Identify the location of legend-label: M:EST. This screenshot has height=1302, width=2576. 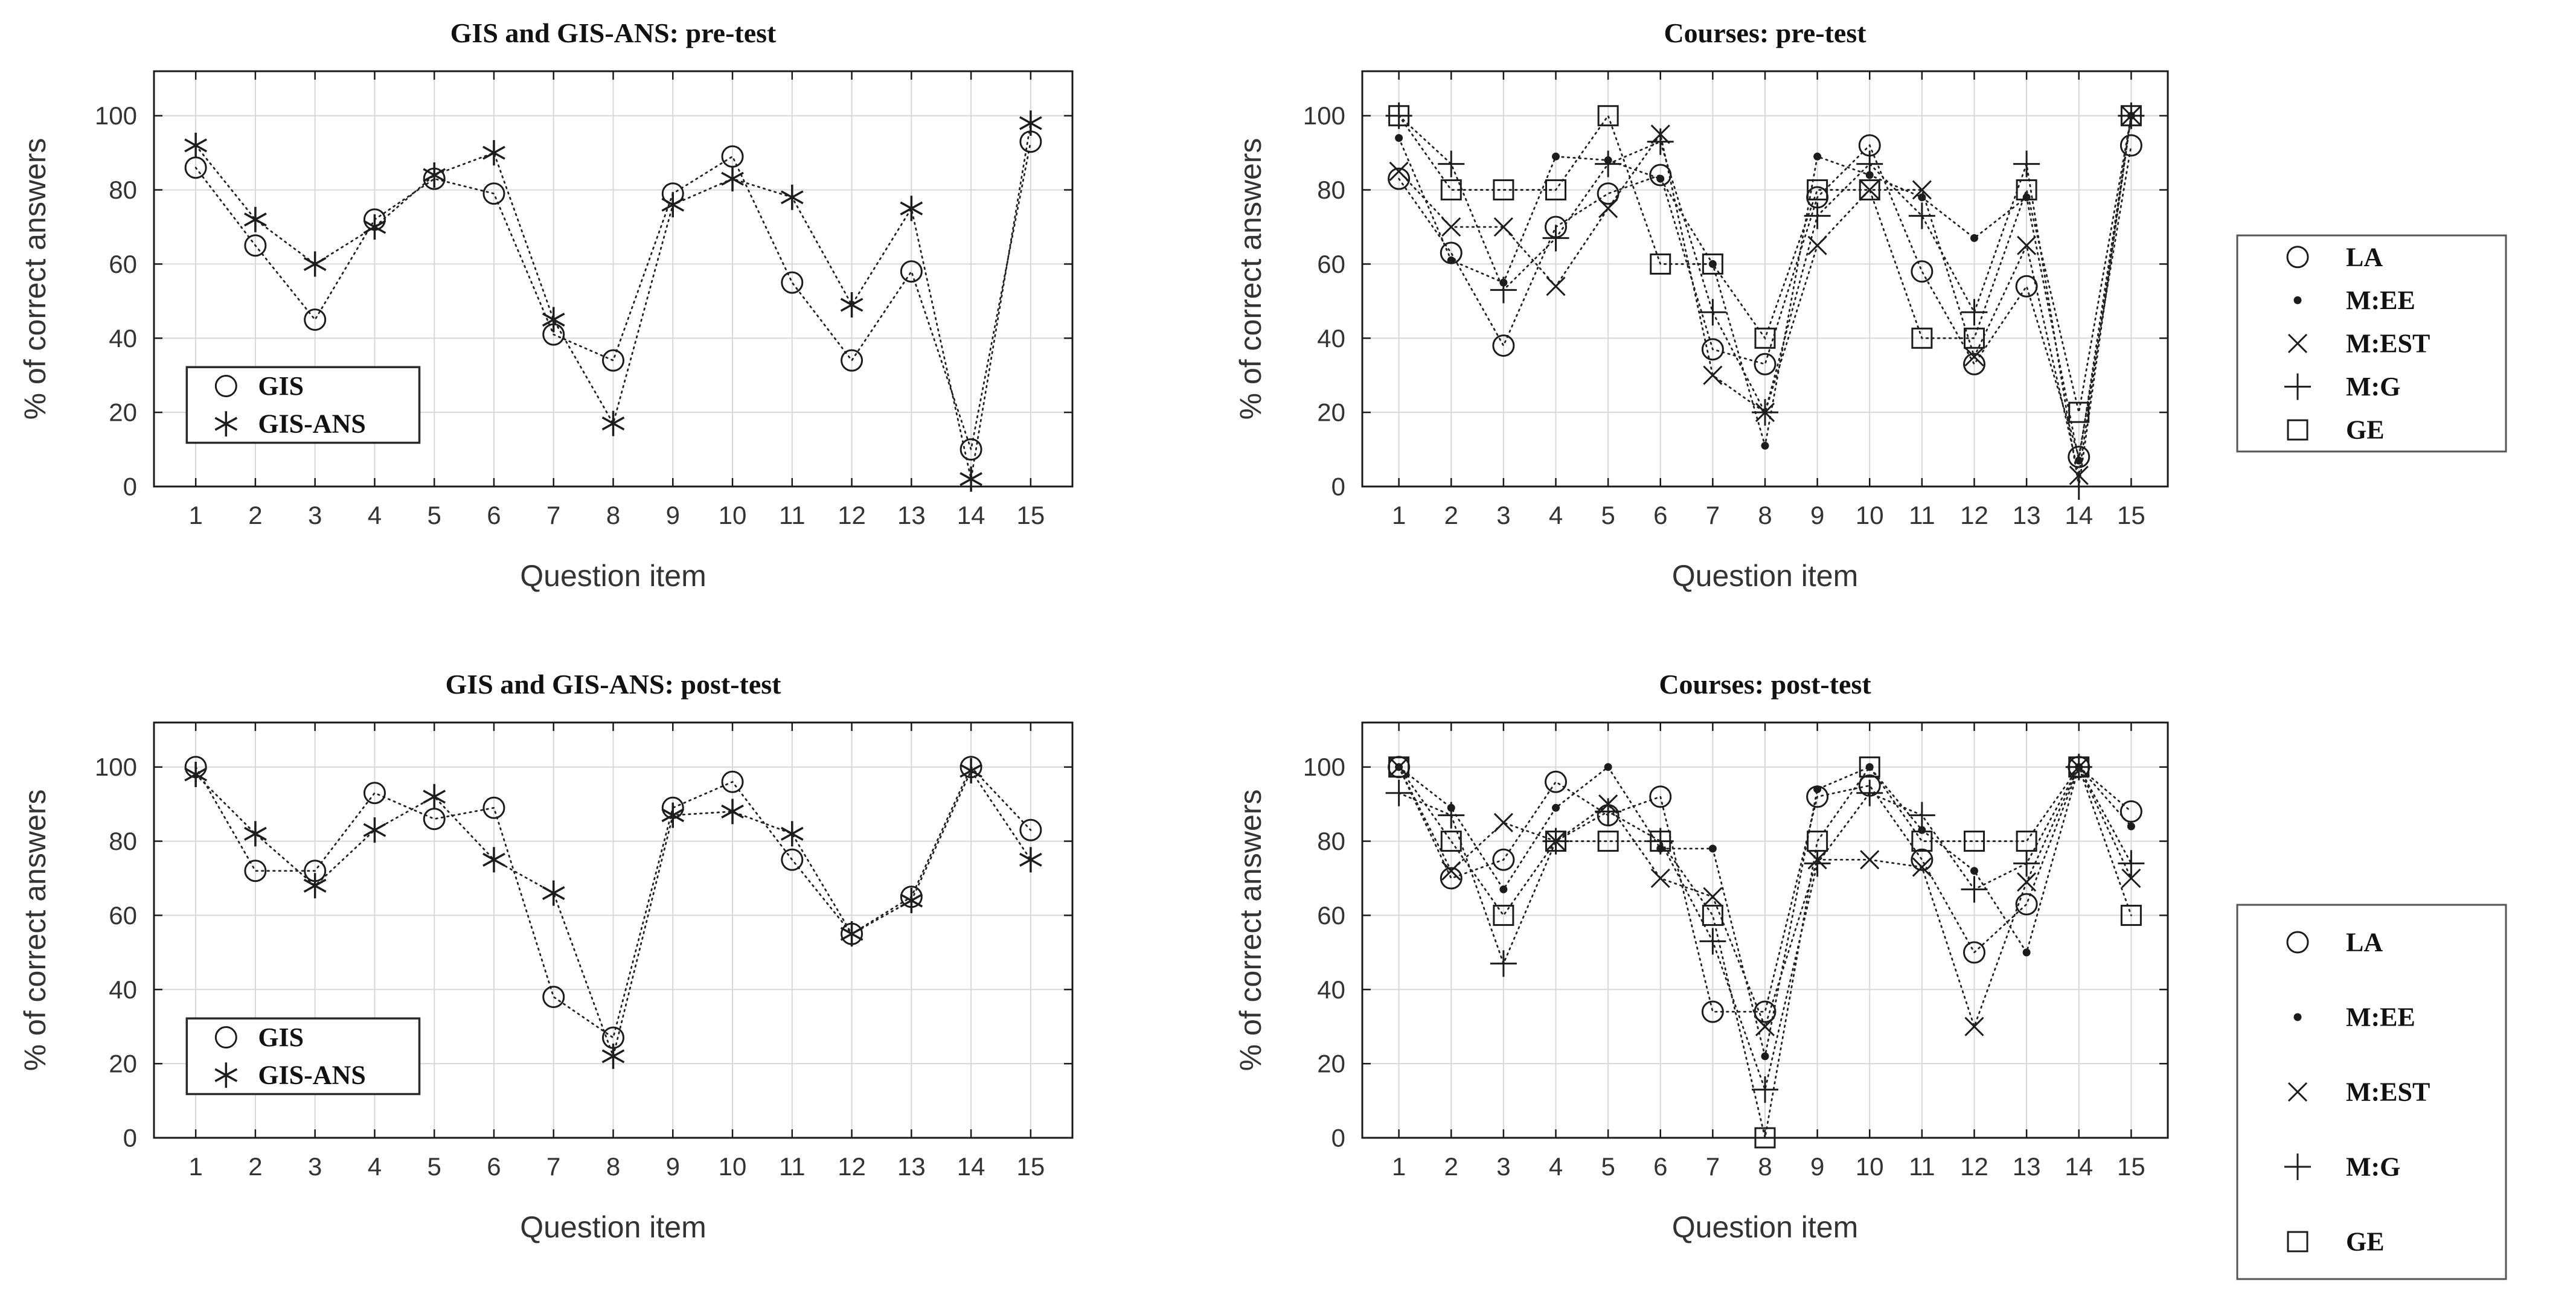
(2388, 1092).